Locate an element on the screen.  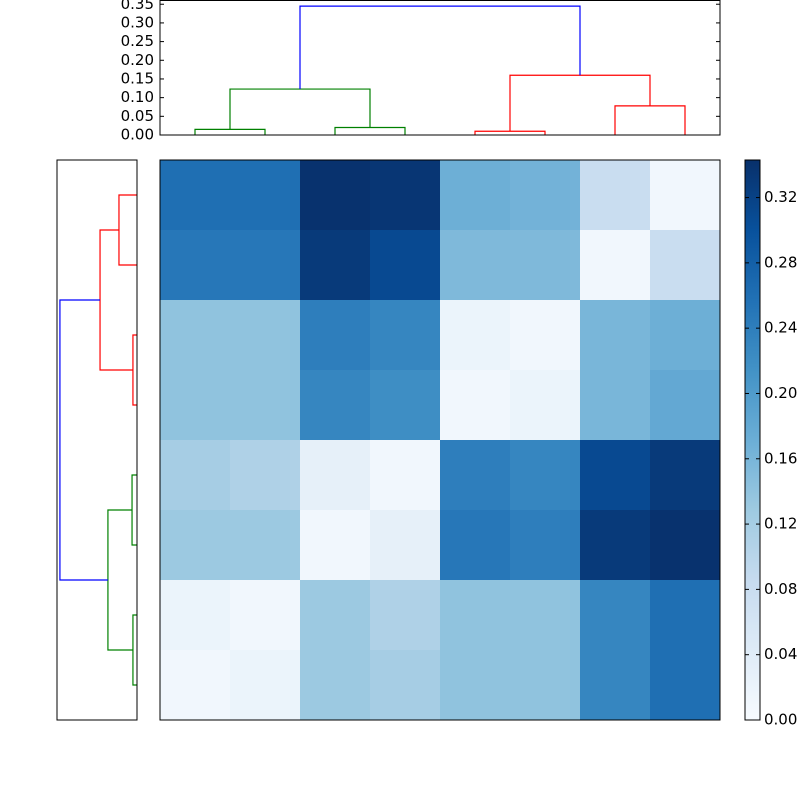
colorbar-tick-label: 0.24 is located at coordinates (780, 328).